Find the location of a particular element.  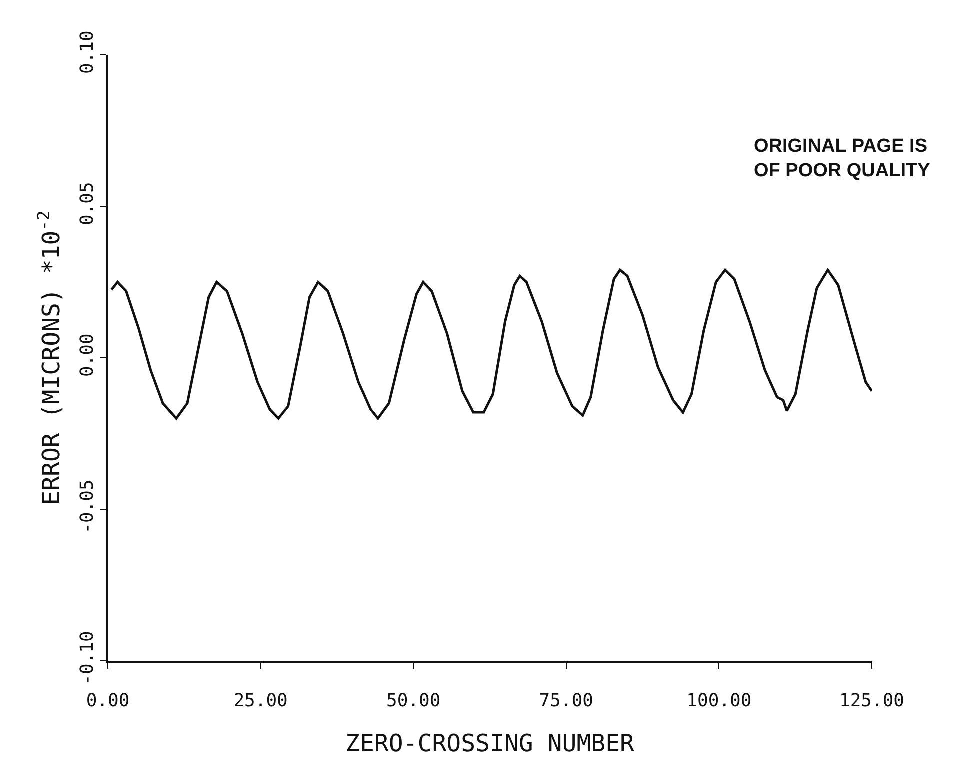

x-tick-label: 50.00 is located at coordinates (413, 701).